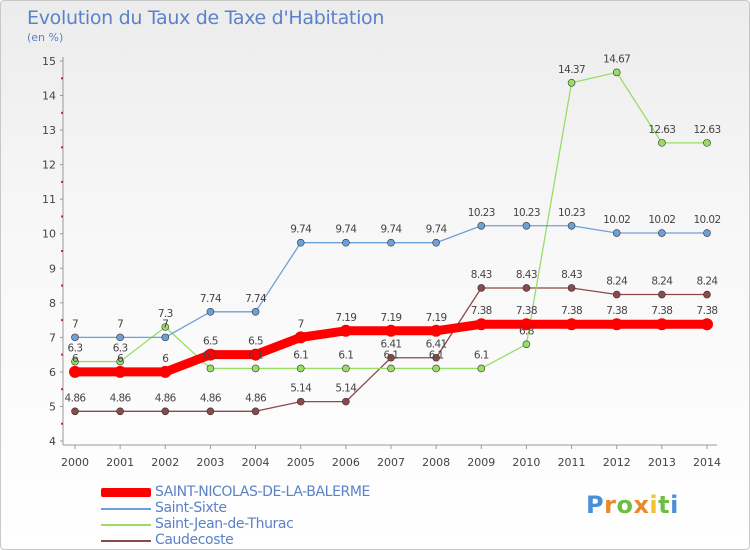 Image resolution: width=750 pixels, height=550 pixels. I want to click on y-tick-label: 10, so click(49, 234).